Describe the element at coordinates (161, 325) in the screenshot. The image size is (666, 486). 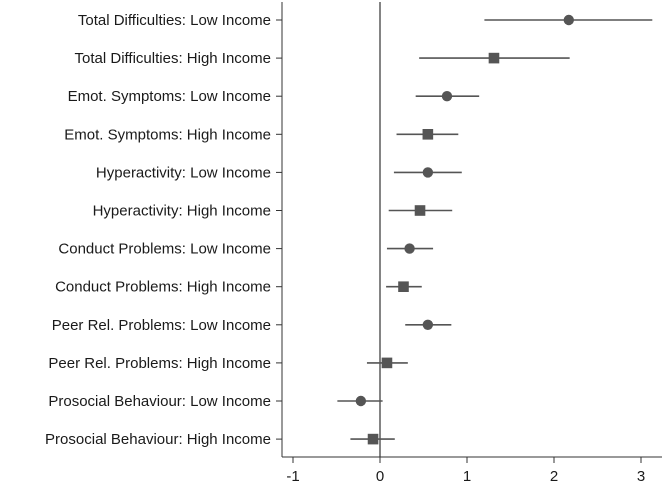
I see `y-tick-label: Peer Rel. Problems: Low Income` at that location.